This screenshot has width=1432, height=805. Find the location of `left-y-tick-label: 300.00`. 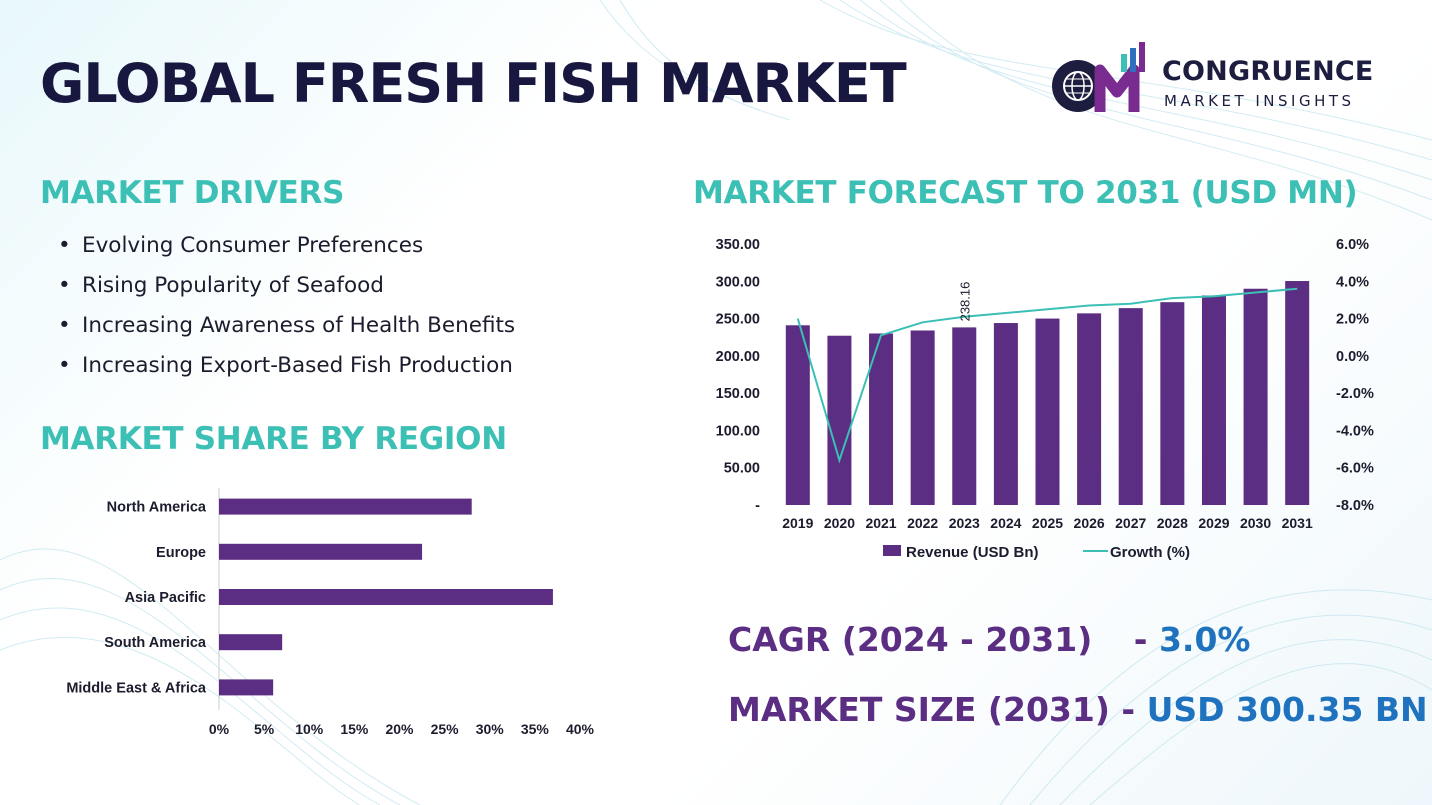

left-y-tick-label: 300.00 is located at coordinates (738, 282).